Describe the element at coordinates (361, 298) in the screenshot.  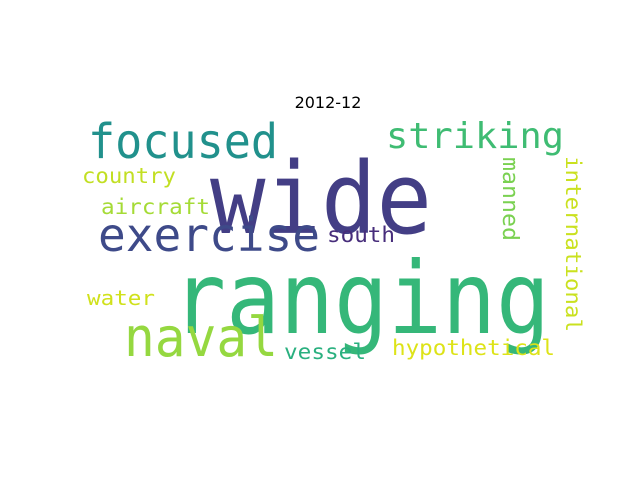
I see `word-ranging: ranging` at that location.